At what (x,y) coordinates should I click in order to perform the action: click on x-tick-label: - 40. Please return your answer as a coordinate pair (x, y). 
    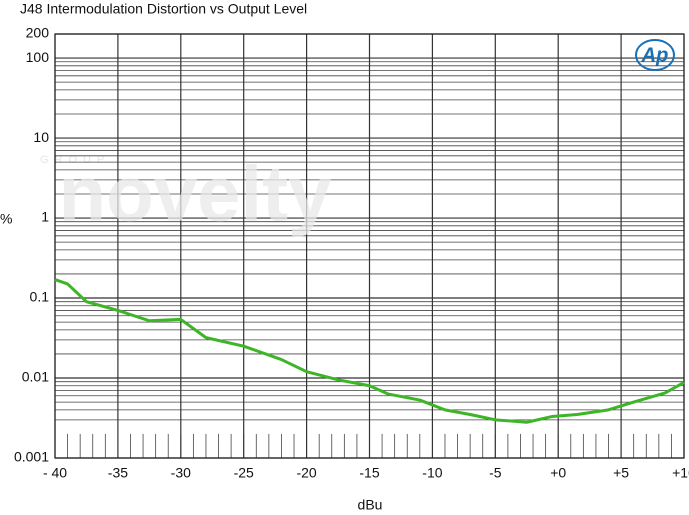
    Looking at the image, I should click on (55, 473).